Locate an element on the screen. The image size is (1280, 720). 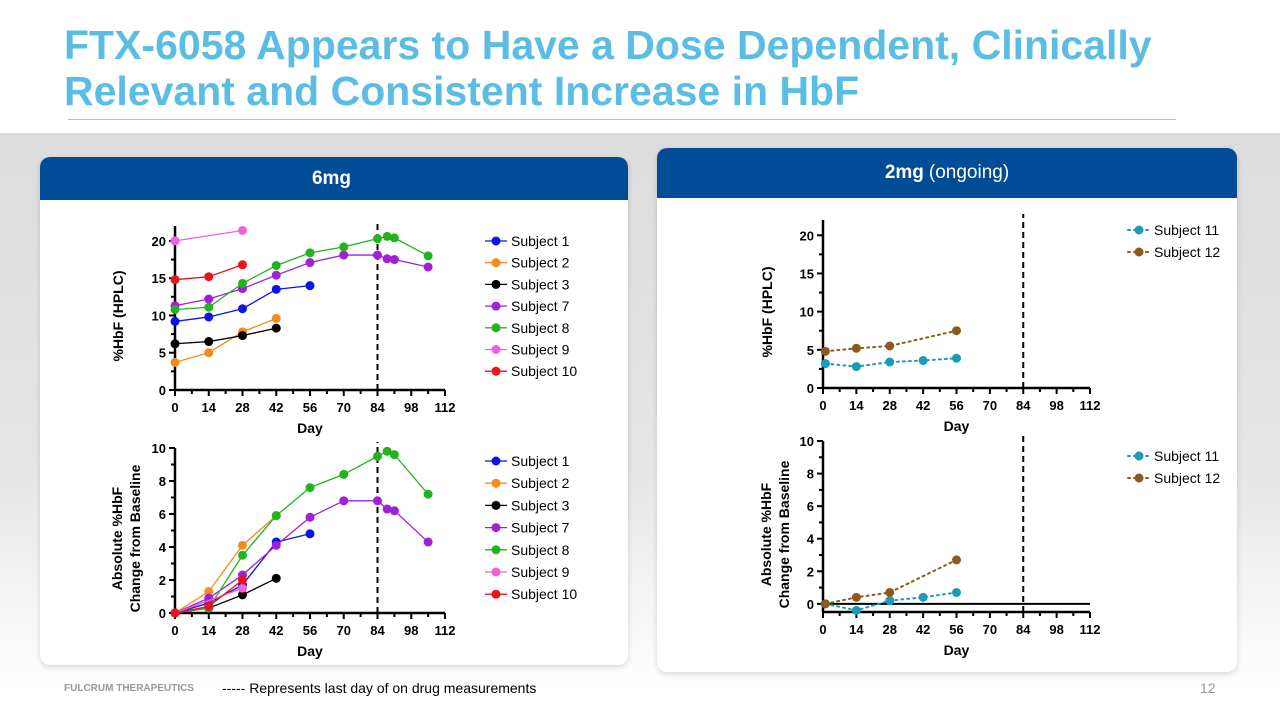
x-tick-label: 98 is located at coordinates (1056, 629).